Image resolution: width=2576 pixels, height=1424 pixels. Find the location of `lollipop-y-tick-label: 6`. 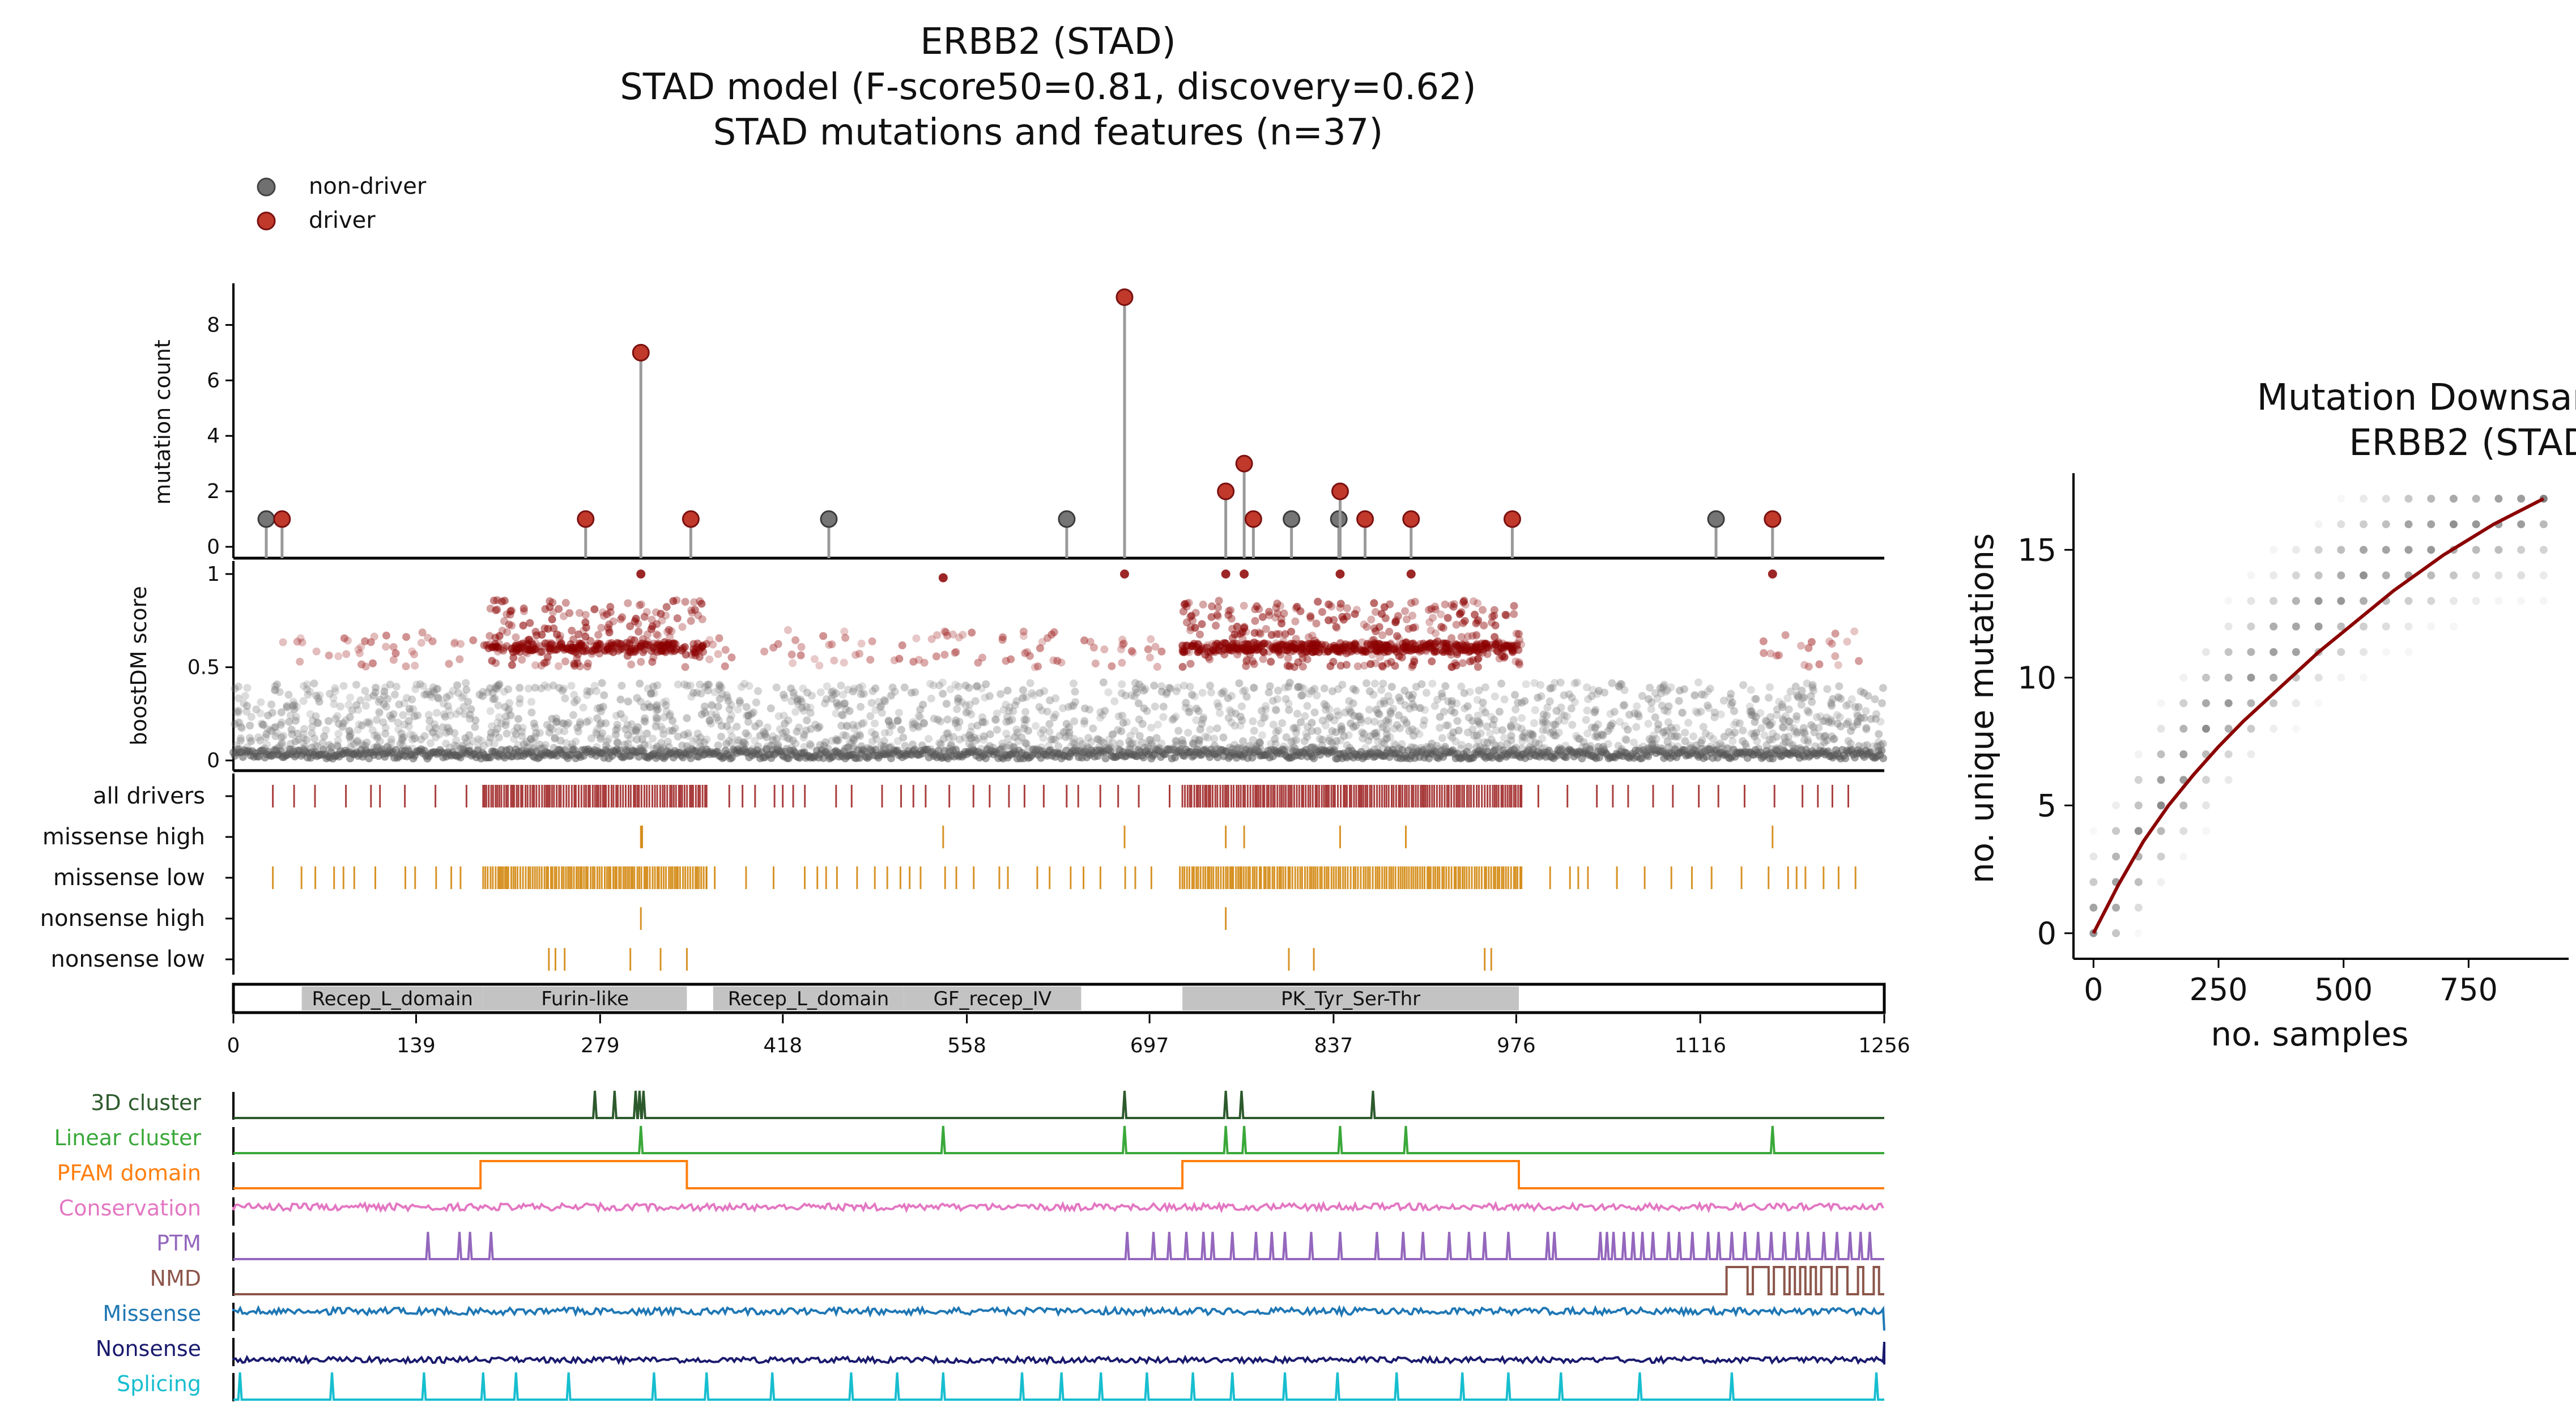

lollipop-y-tick-label: 6 is located at coordinates (213, 380).